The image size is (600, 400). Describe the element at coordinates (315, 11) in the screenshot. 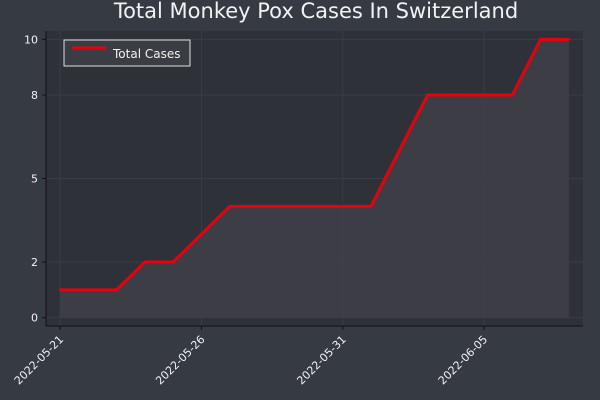

I see `chart-title: Total Monkey Pox Cases In Switzerland` at that location.